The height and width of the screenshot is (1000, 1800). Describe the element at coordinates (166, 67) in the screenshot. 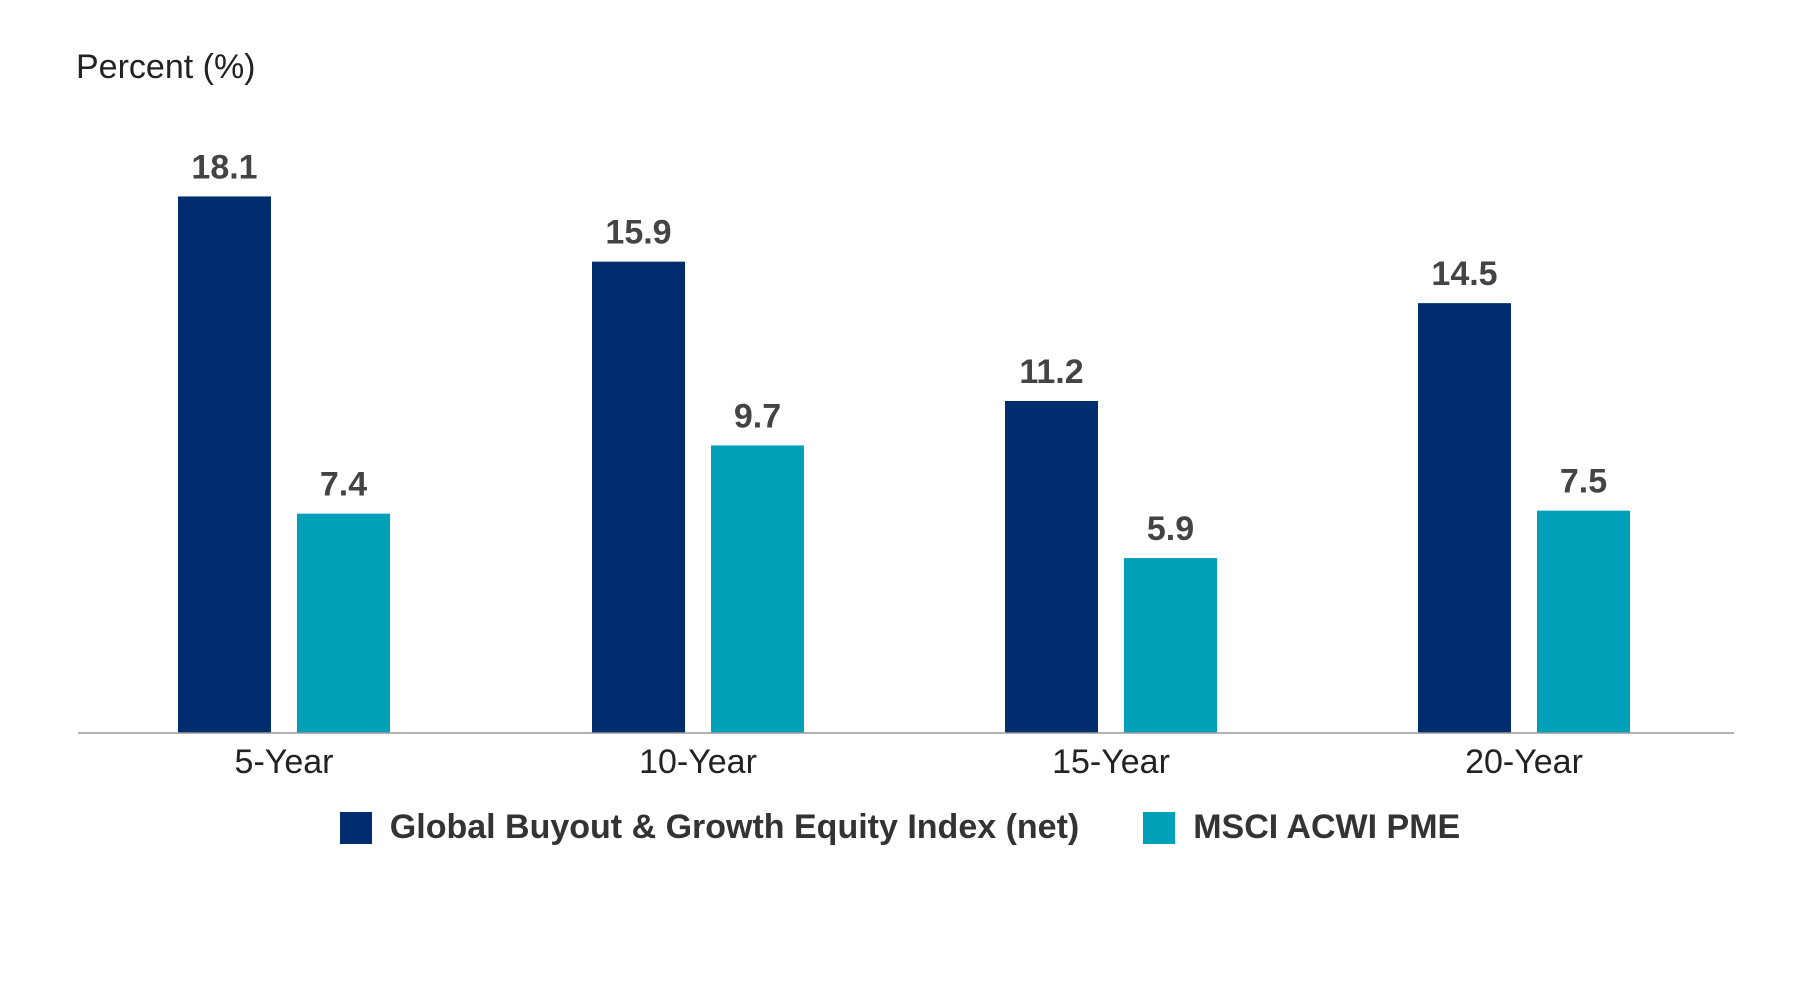

I see `y-axis-label: Percent (%)` at that location.